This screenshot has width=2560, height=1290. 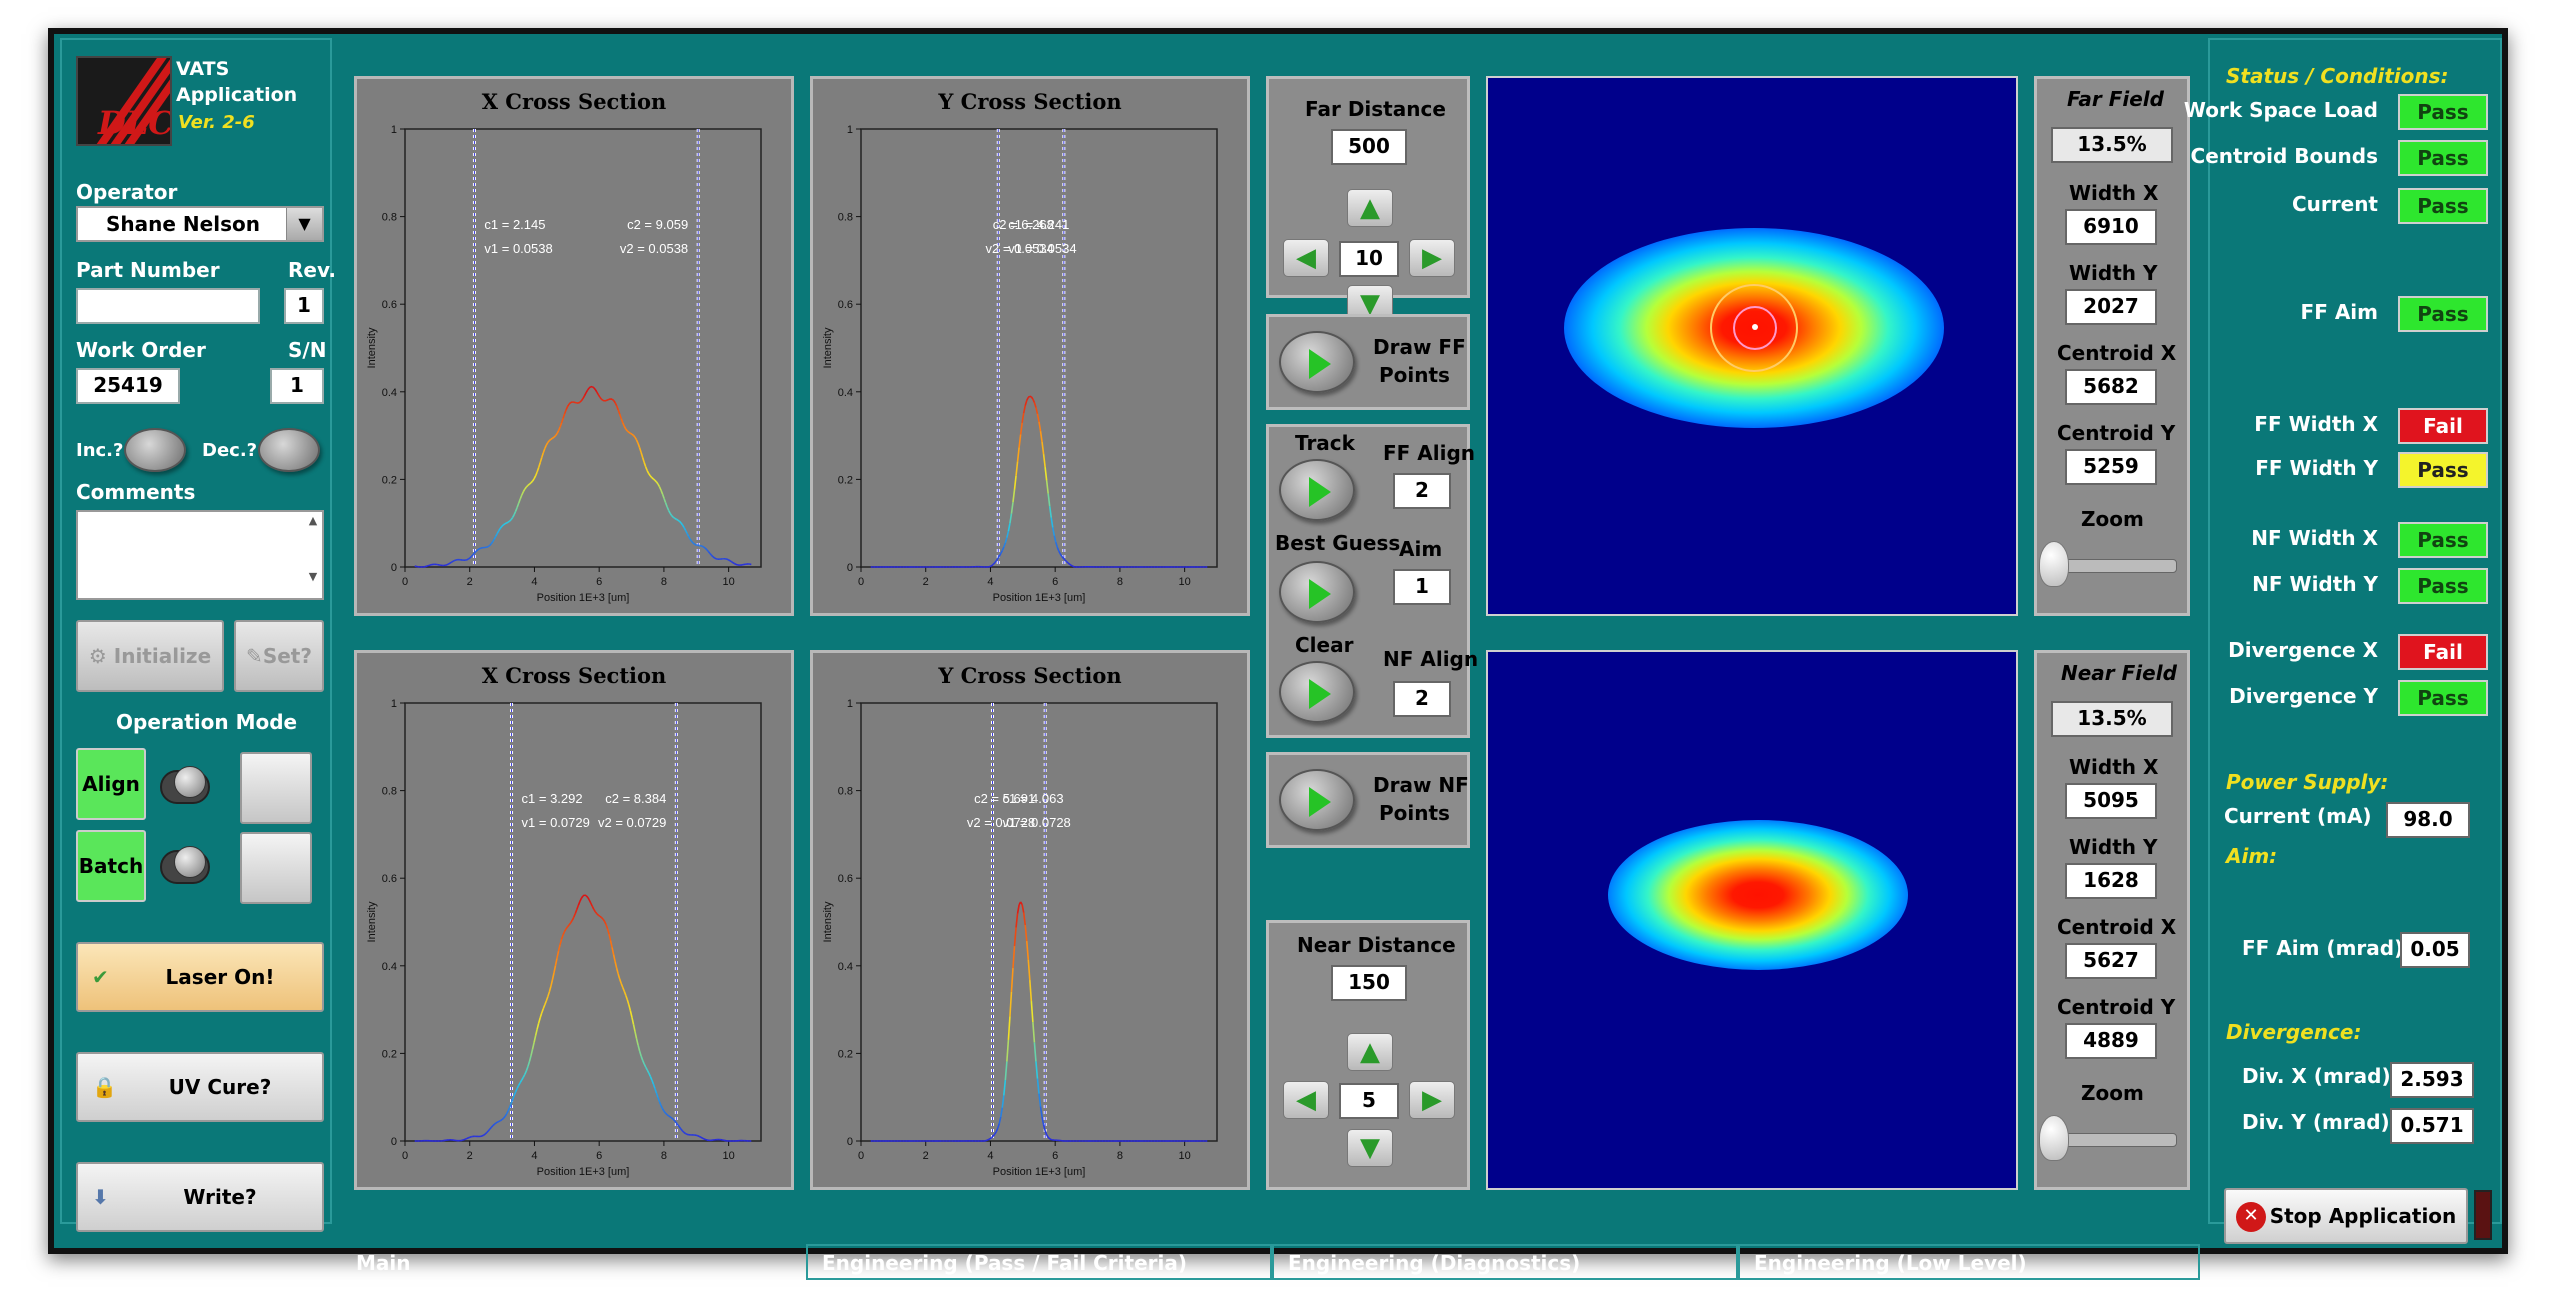 What do you see at coordinates (1317, 490) in the screenshot?
I see `track-button` at bounding box center [1317, 490].